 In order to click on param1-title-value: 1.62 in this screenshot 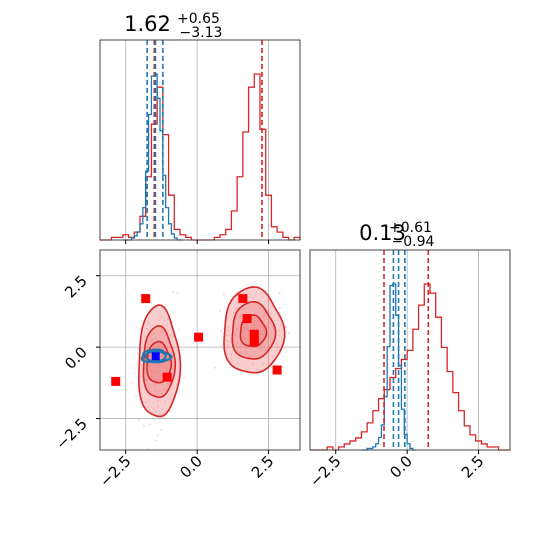, I will do `click(147, 24)`.